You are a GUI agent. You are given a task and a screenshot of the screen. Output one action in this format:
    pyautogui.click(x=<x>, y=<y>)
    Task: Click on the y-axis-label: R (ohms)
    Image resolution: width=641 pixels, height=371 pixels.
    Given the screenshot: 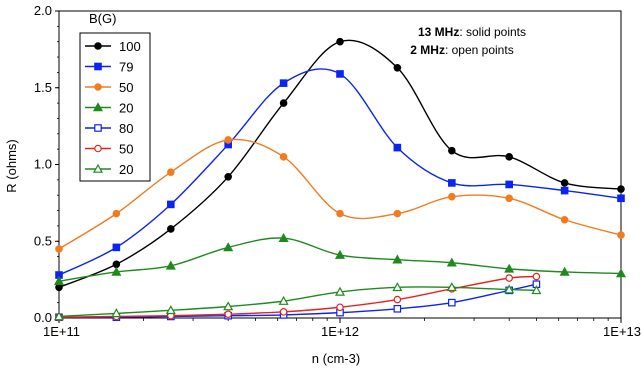 What is the action you would take?
    pyautogui.click(x=11, y=165)
    